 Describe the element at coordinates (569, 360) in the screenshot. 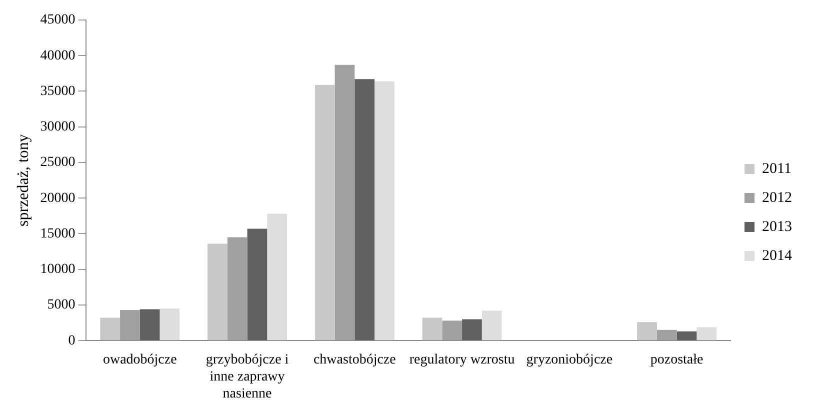

I see `x-tick-label: gryzoniobójcze` at that location.